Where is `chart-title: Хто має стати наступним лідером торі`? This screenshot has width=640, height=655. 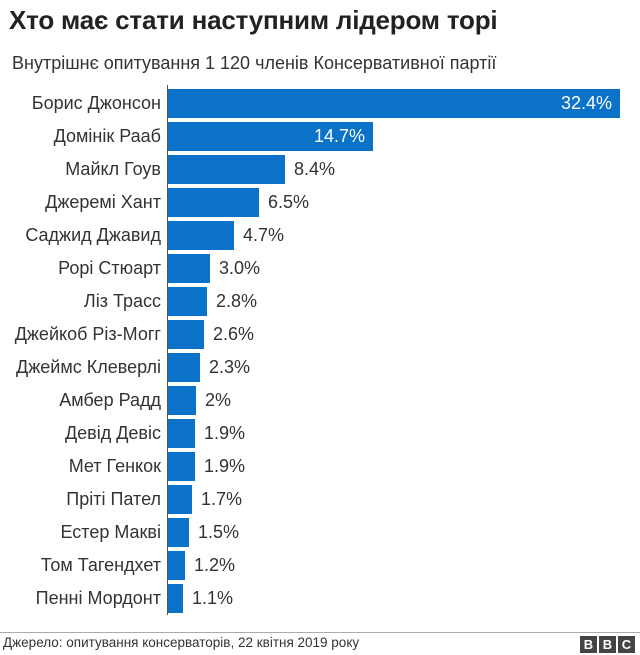
chart-title: Хто має стати наступним лідером торі is located at coordinates (253, 20).